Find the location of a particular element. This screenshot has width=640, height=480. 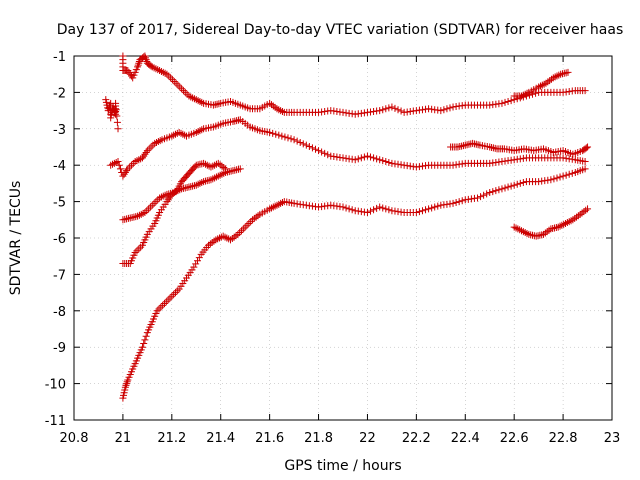

x-tick-label: 22.4 is located at coordinates (465, 438).